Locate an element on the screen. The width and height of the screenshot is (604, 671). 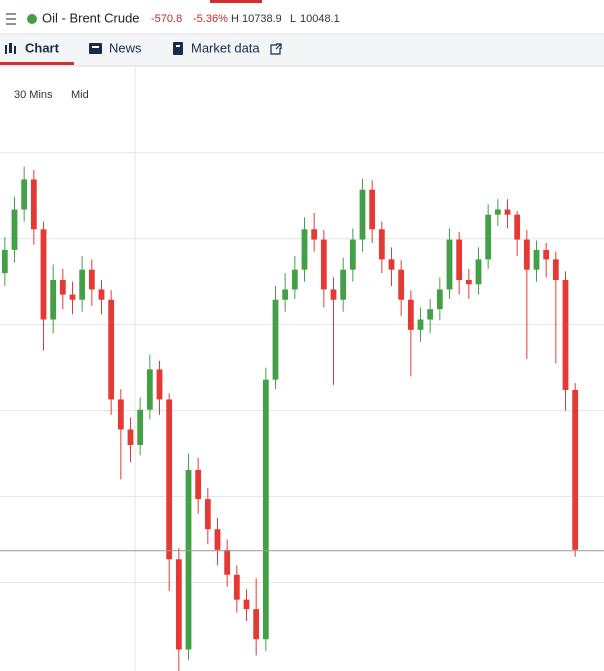
change-pct: -5.36% is located at coordinates (210, 19).